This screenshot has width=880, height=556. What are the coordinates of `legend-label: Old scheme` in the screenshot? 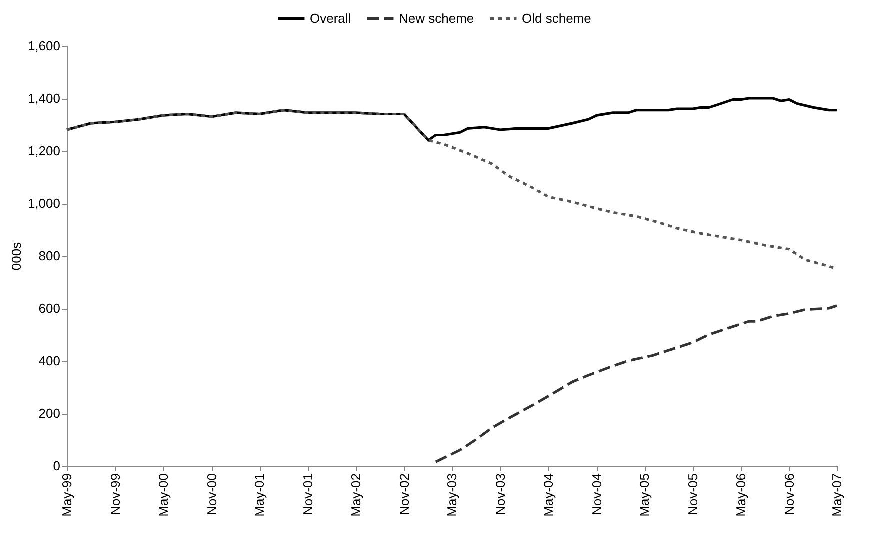 It's located at (557, 18).